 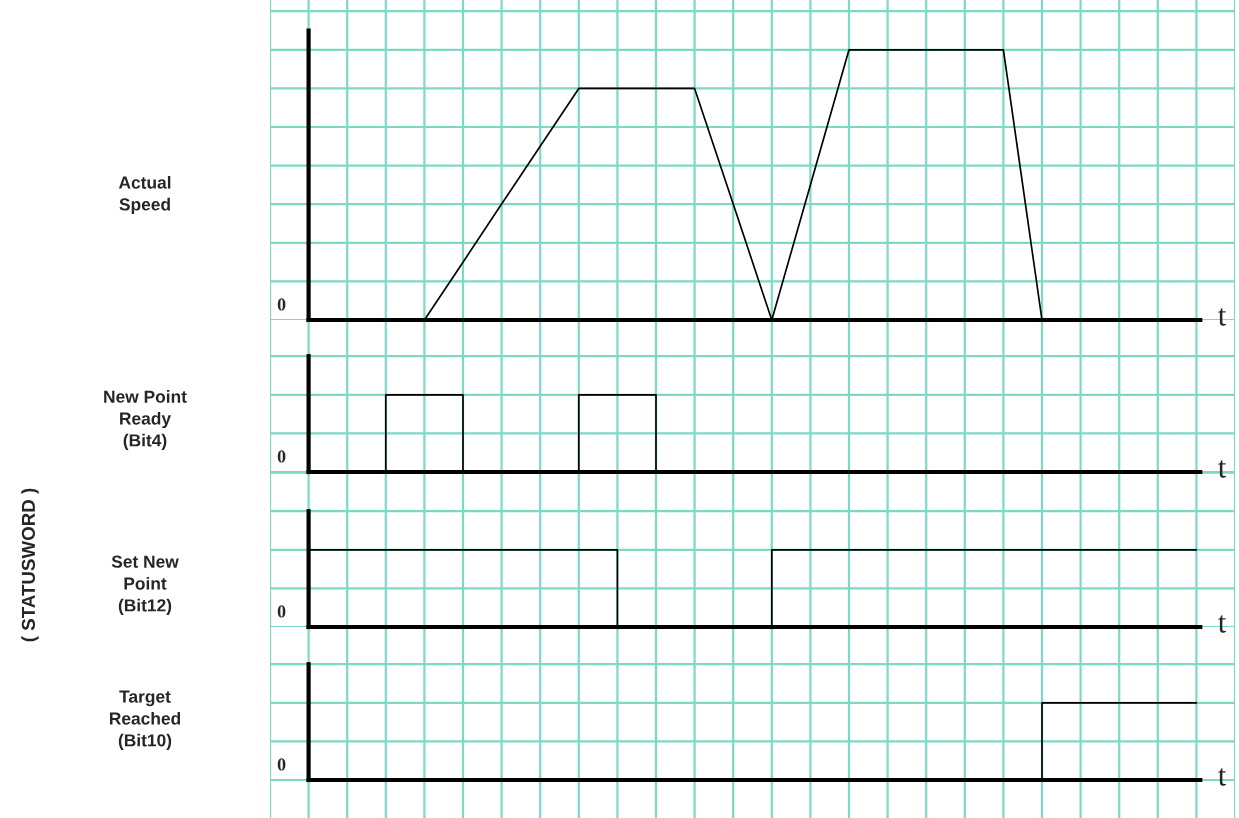 I want to click on y-axis-title: Target Reached (Bit10), so click(x=145, y=720).